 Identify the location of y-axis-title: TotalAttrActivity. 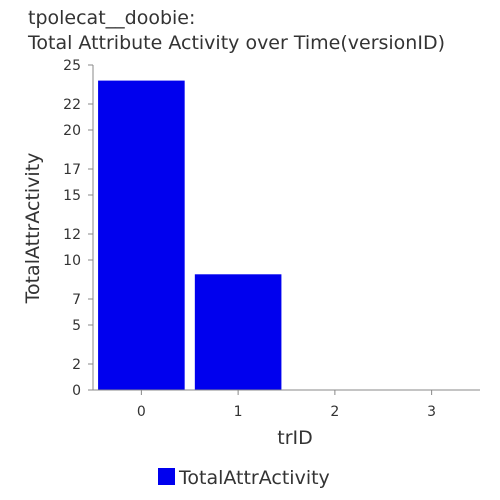
(33, 229).